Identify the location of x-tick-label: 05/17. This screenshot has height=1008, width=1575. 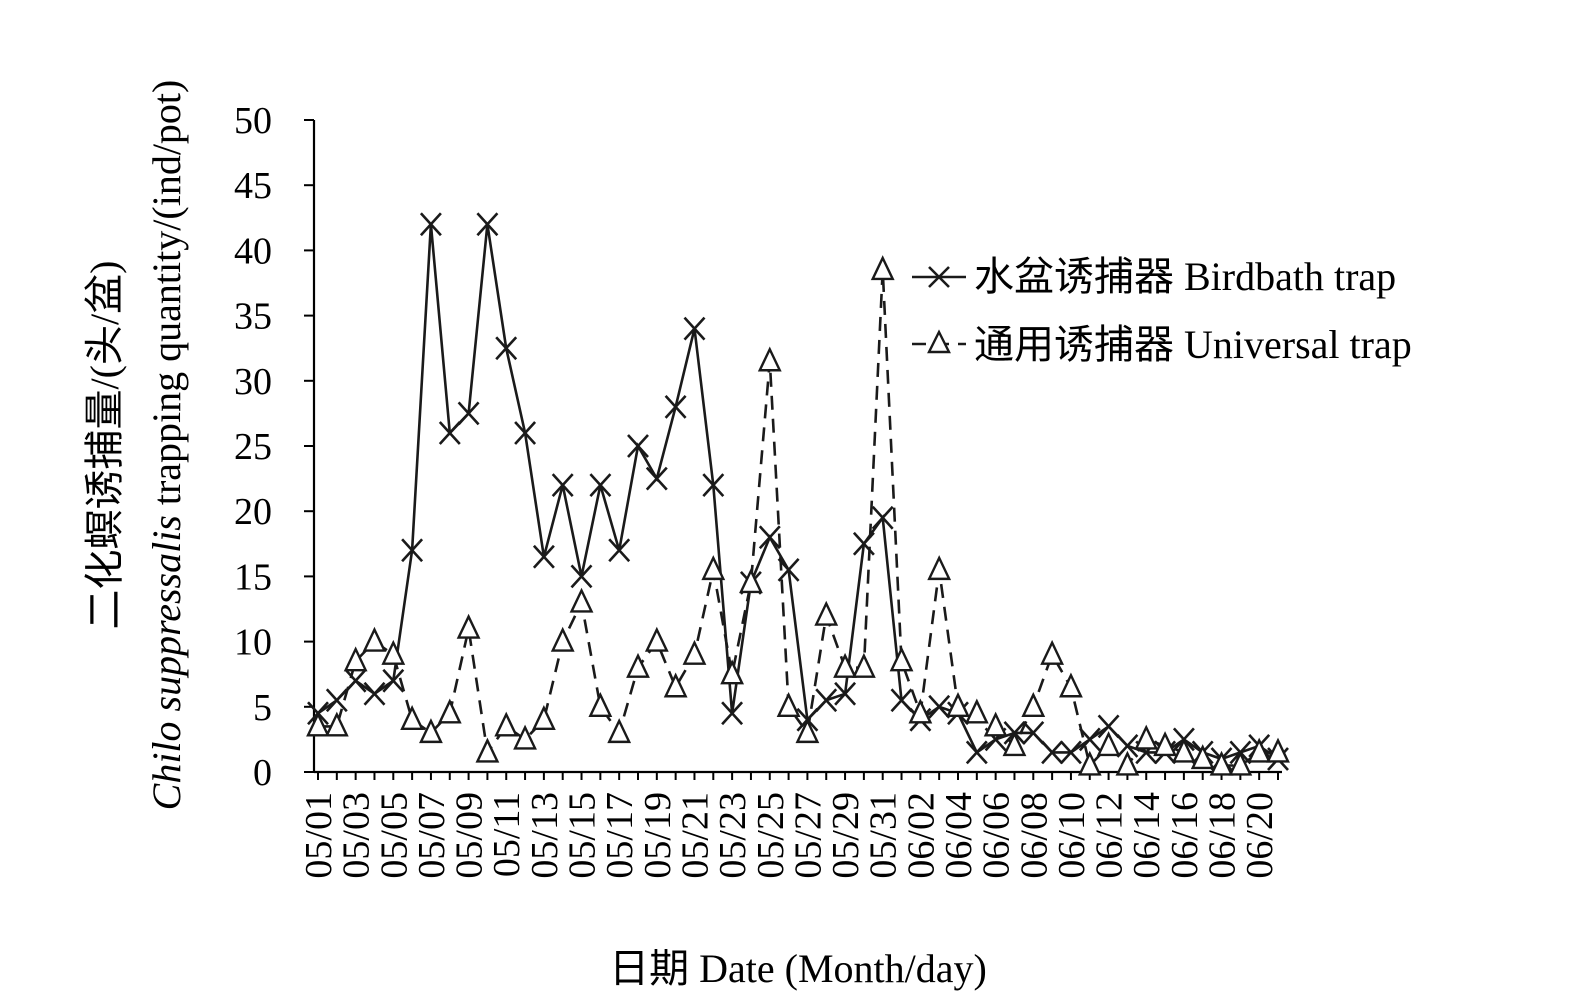
(620, 835).